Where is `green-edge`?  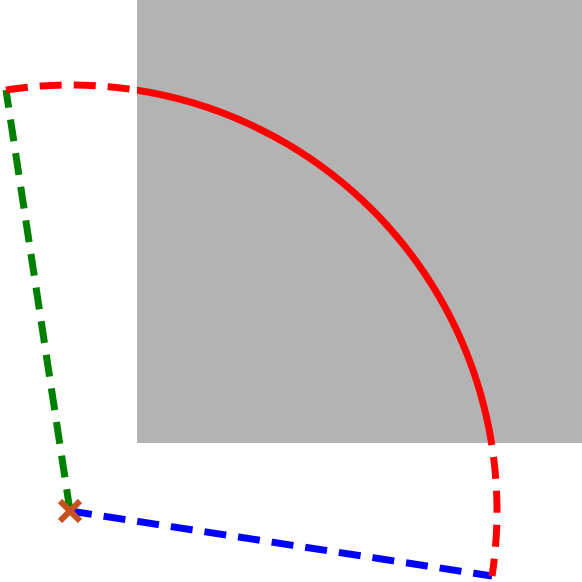 green-edge is located at coordinates (38, 300).